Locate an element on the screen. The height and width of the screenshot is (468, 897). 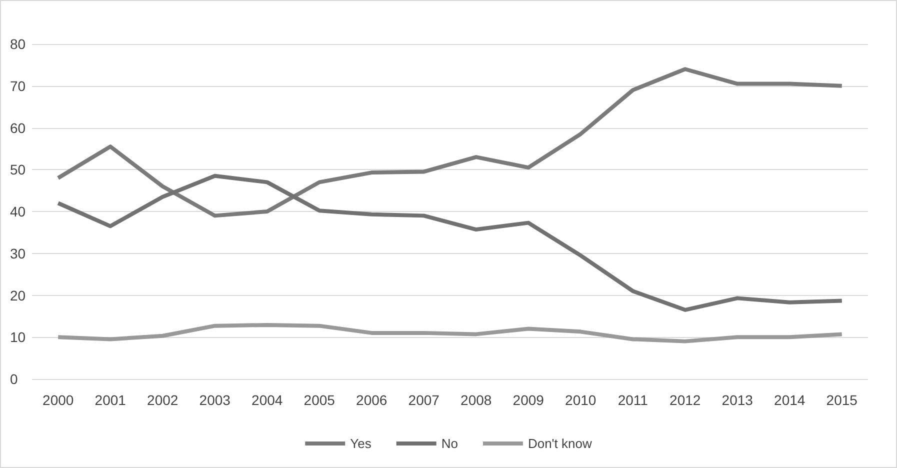
x-tick-label: 2011 is located at coordinates (633, 400).